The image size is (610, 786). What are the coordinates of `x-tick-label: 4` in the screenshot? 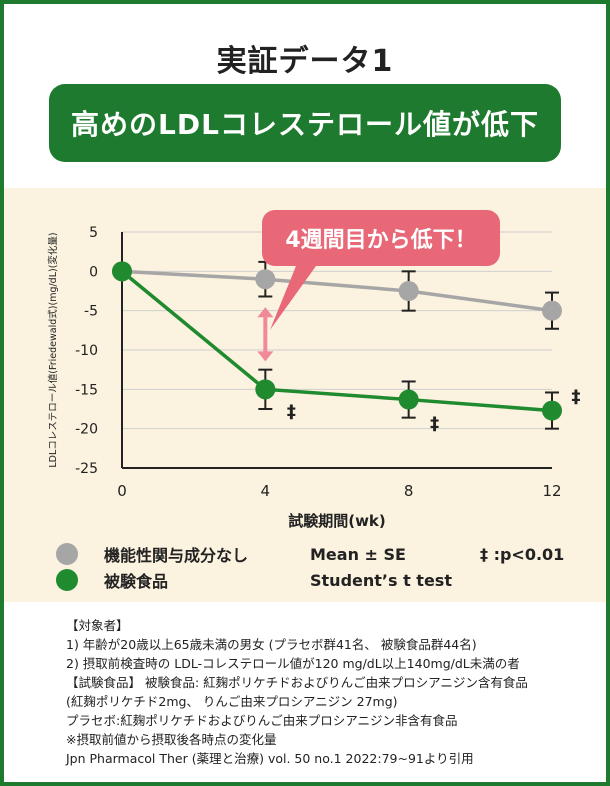 It's located at (266, 491).